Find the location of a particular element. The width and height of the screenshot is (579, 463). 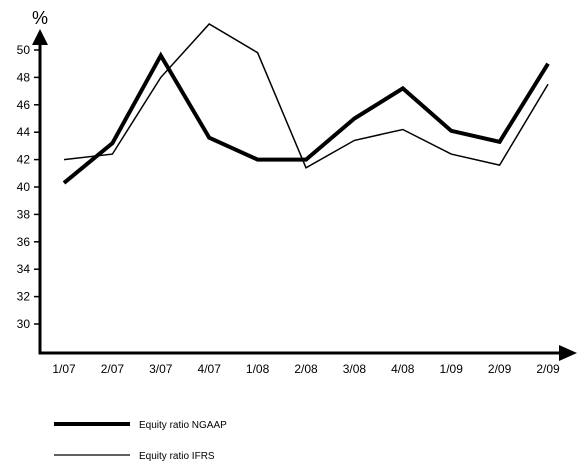

y-tick-label: 50 is located at coordinates (24, 50).